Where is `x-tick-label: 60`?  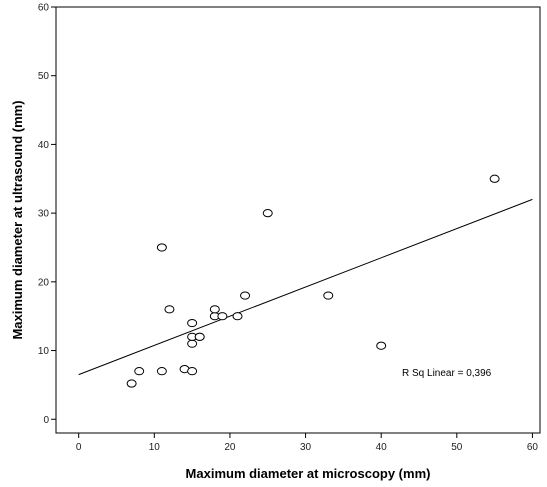
x-tick-label: 60 is located at coordinates (533, 447).